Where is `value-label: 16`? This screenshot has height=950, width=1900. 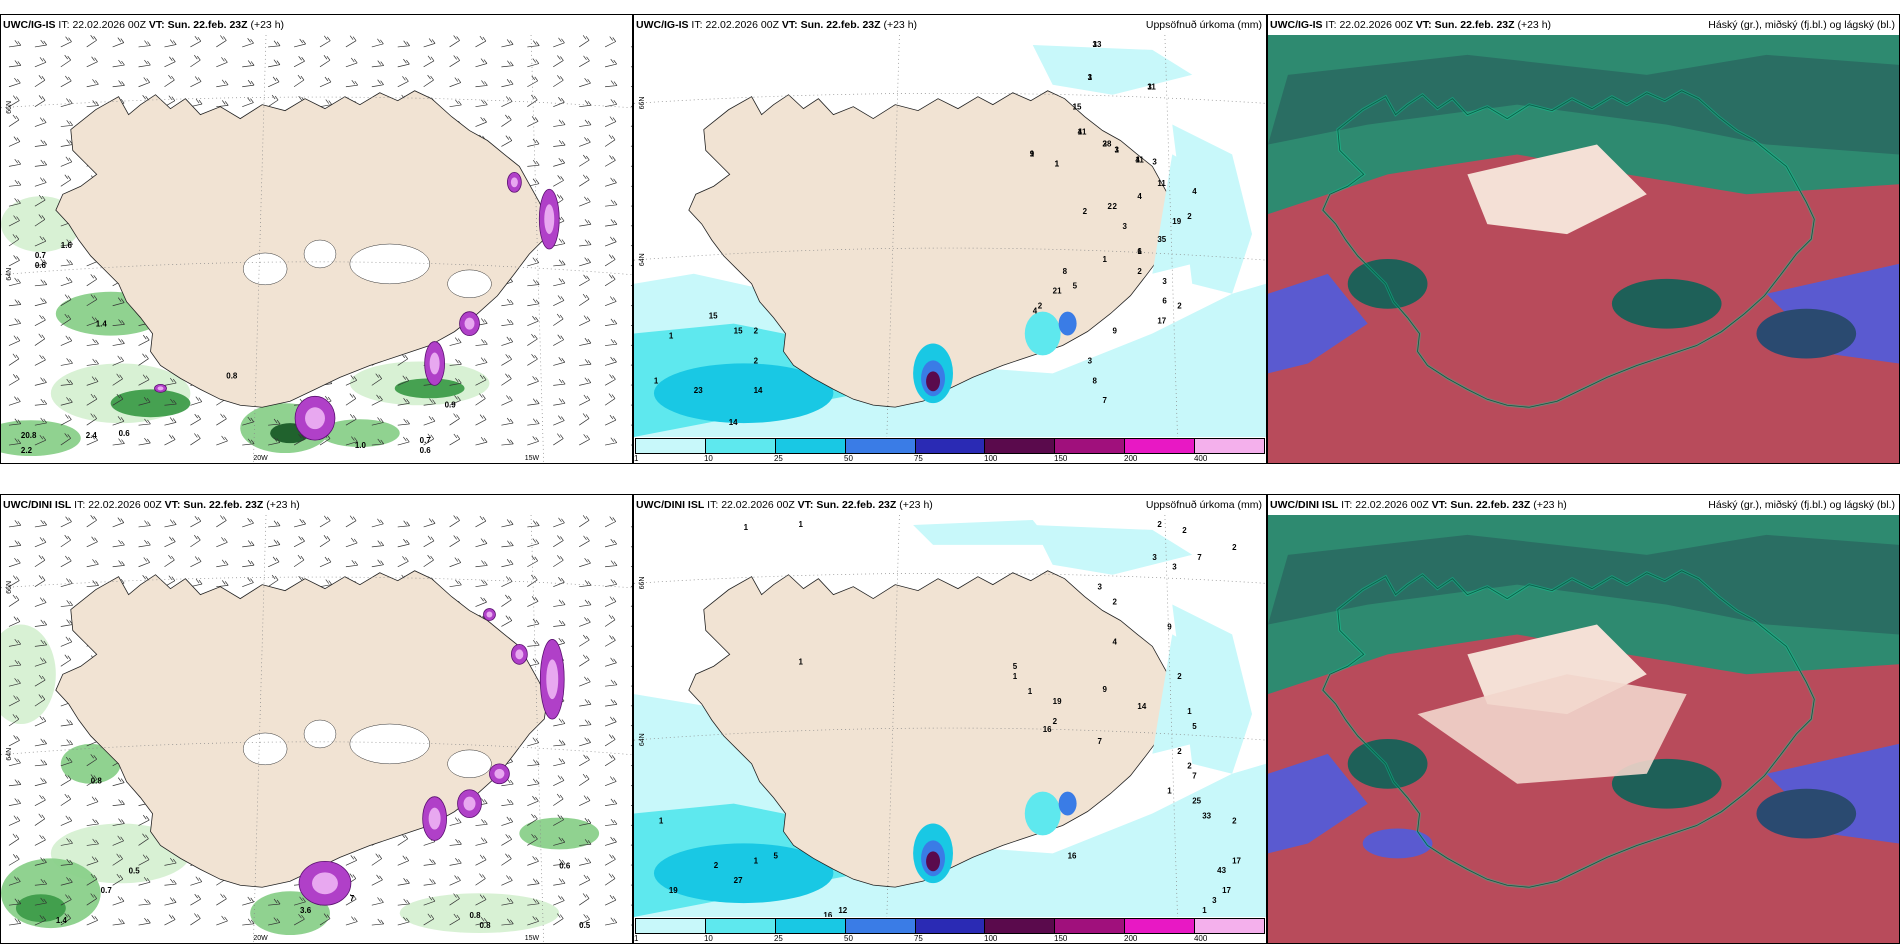
value-label: 16 is located at coordinates (1047, 729).